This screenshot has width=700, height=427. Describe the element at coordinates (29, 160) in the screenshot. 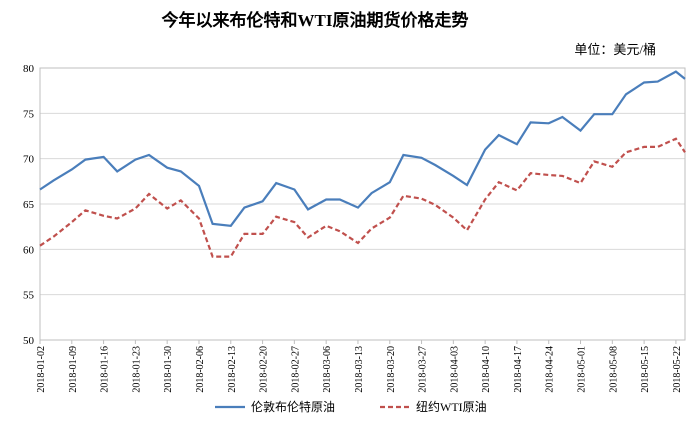

I see `y-tick-label: 70` at that location.